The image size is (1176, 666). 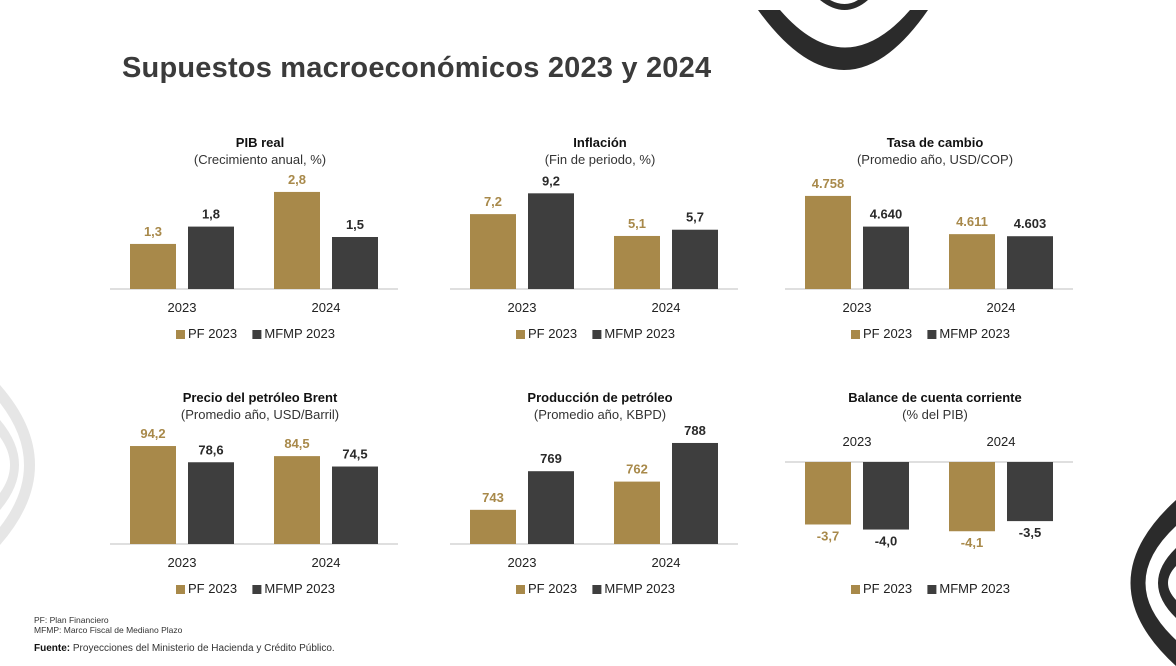 What do you see at coordinates (843, 35) in the screenshot?
I see `brand-arcs-top` at bounding box center [843, 35].